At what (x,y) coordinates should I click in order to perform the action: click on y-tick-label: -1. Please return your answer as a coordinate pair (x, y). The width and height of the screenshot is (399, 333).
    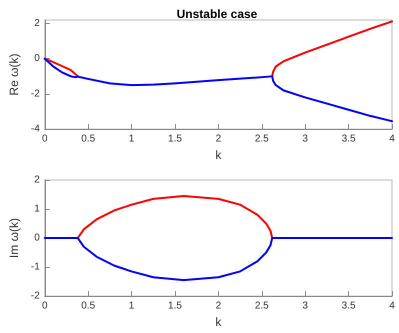
    Looking at the image, I should click on (35, 267).